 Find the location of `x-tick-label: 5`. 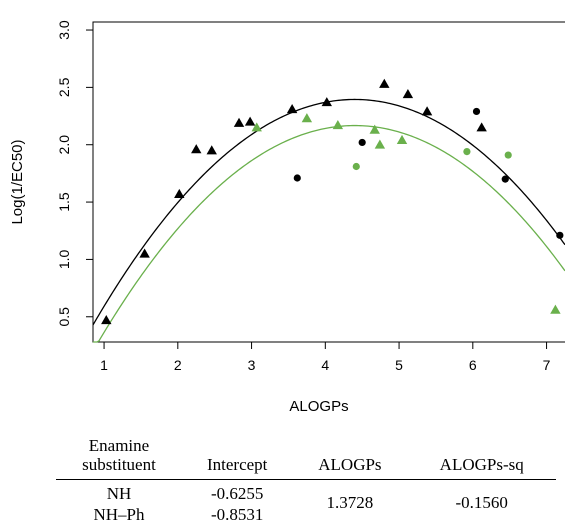

x-tick-label: 5 is located at coordinates (399, 365).